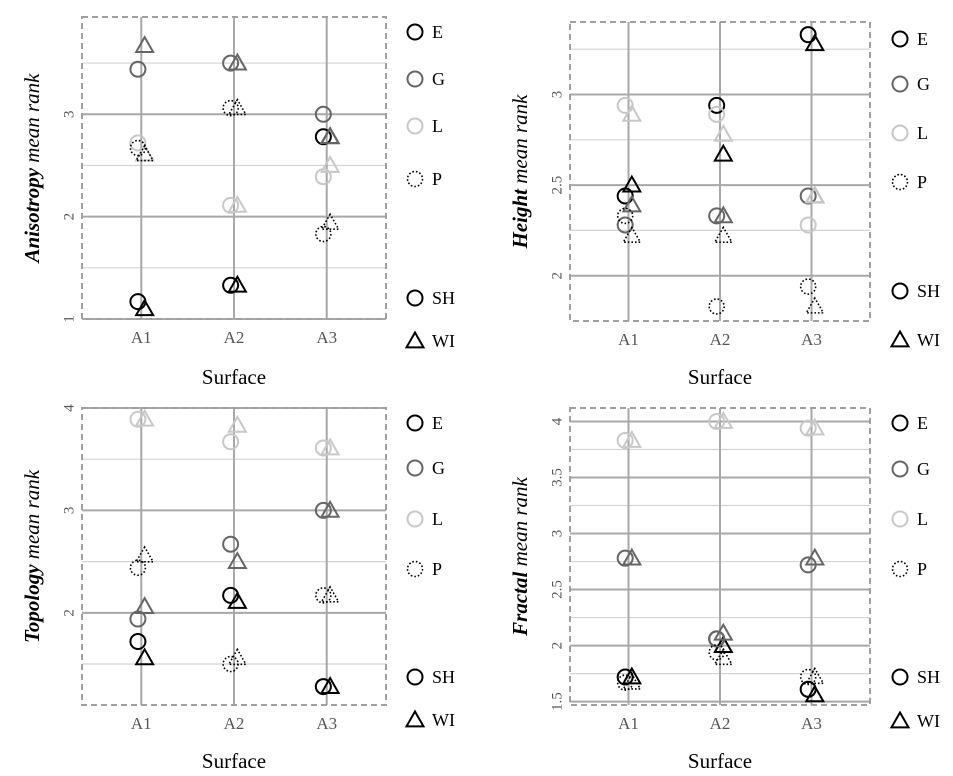  I want to click on y-axis-label: Height mean rank, so click(520, 172).